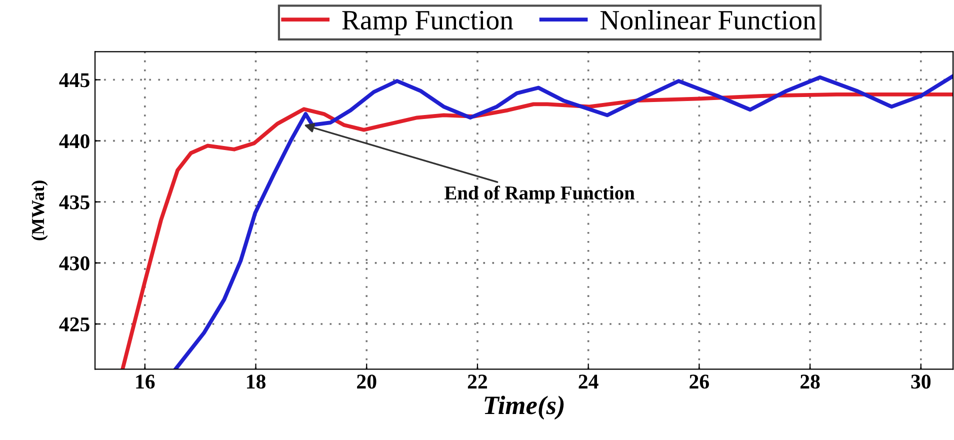  Describe the element at coordinates (524, 408) in the screenshot. I see `x-axis-title: Time(s)` at that location.